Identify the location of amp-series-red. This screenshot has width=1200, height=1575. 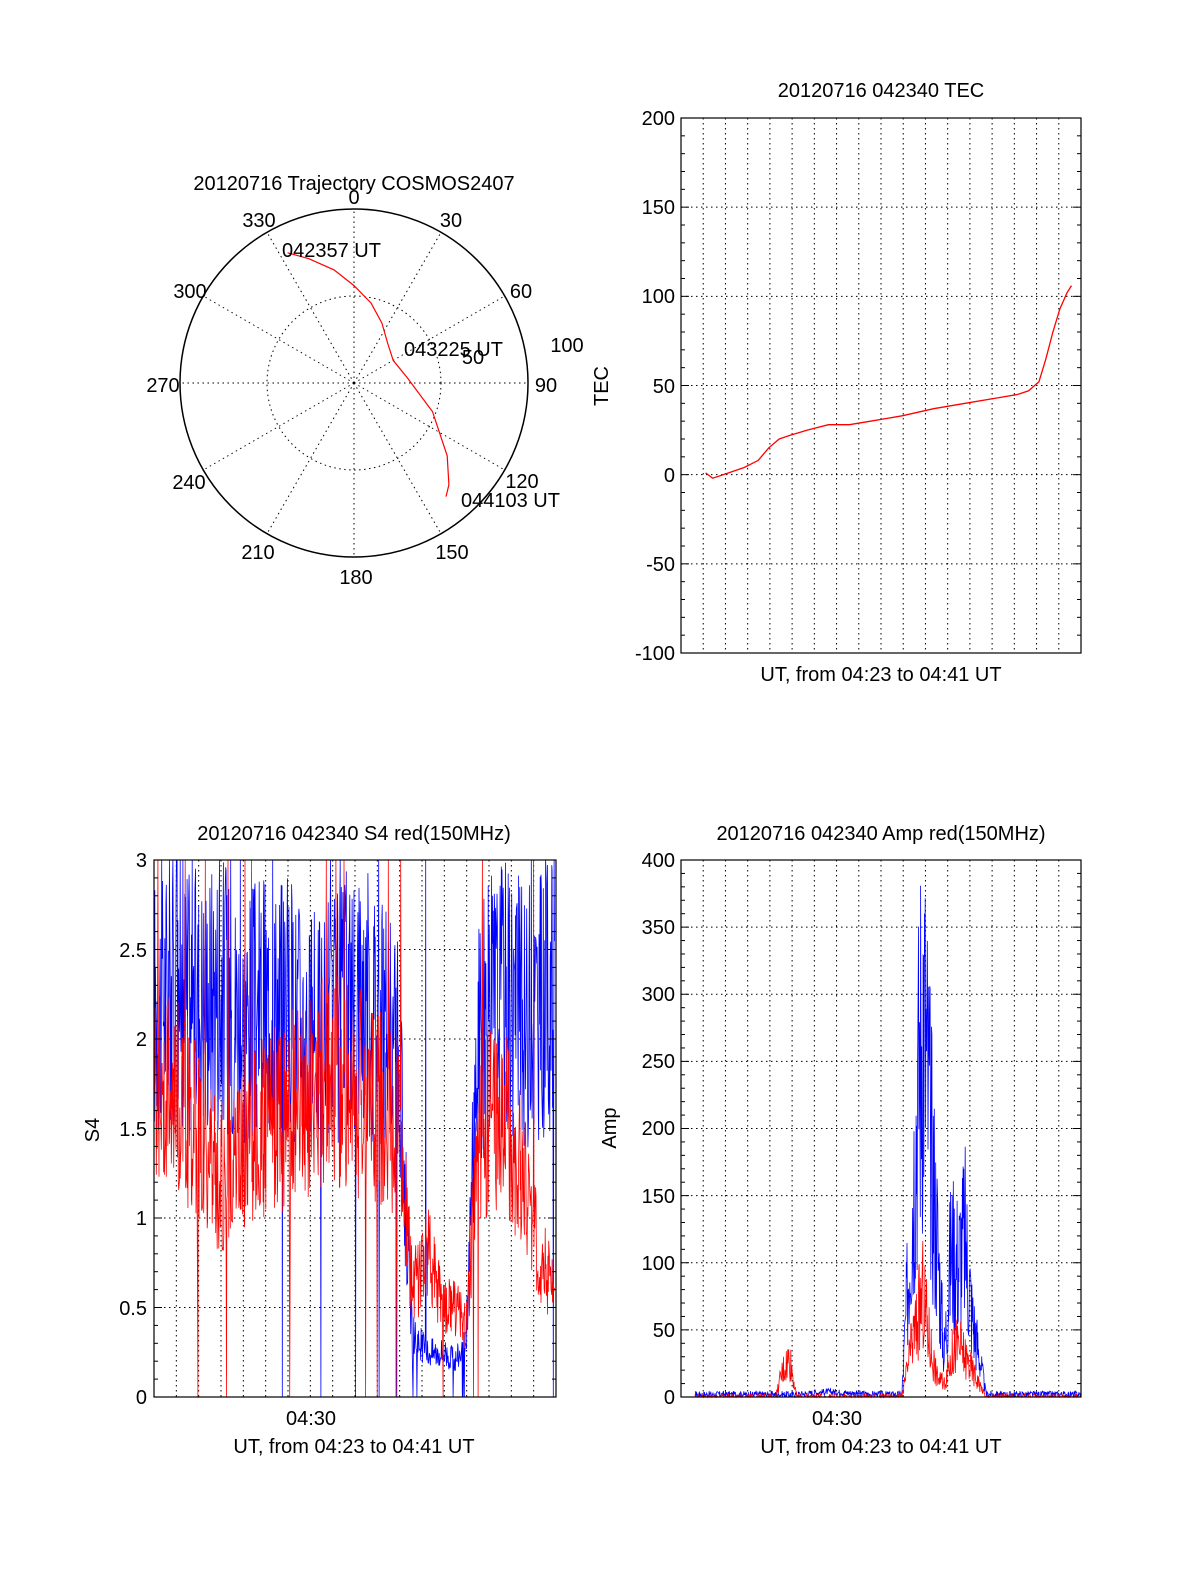
(887, 1319).